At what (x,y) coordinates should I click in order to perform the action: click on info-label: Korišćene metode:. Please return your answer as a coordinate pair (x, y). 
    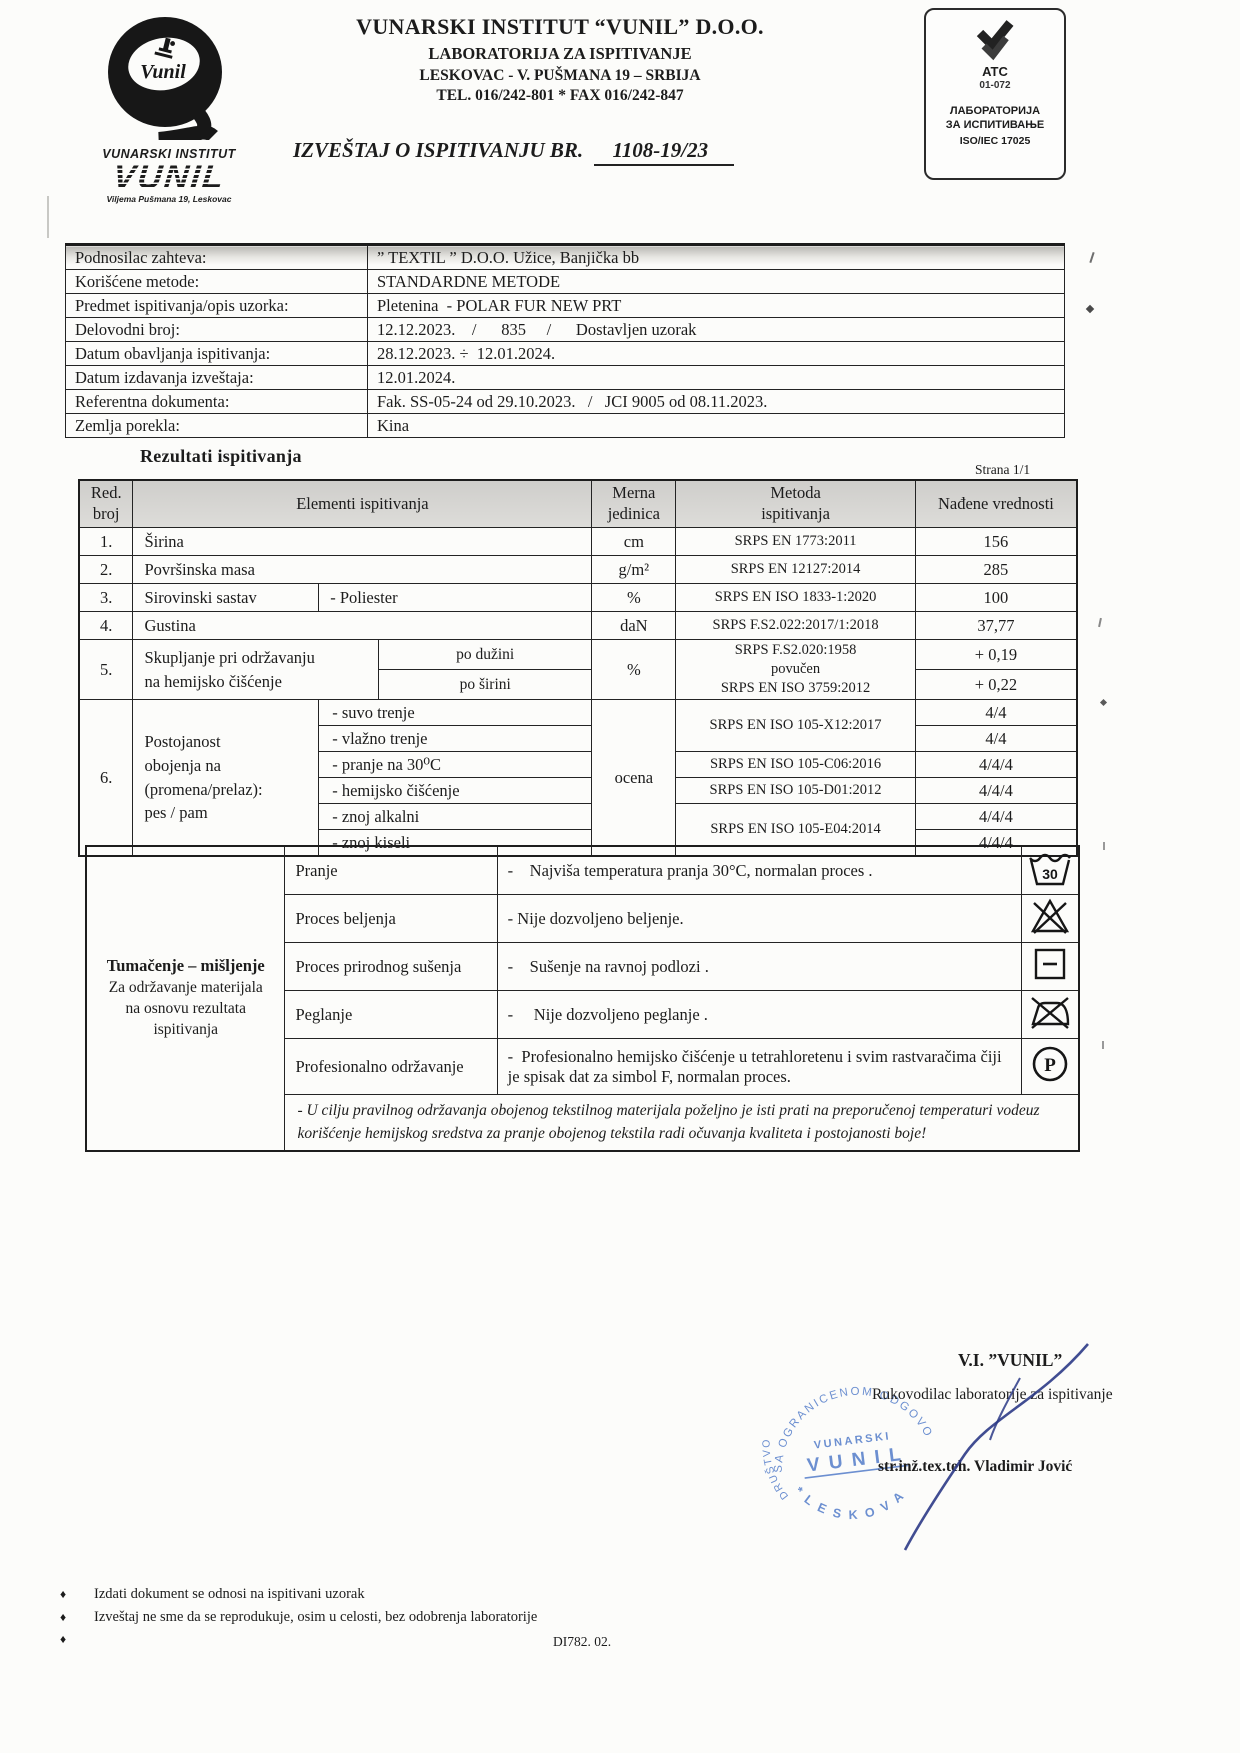
    Looking at the image, I should click on (216, 281).